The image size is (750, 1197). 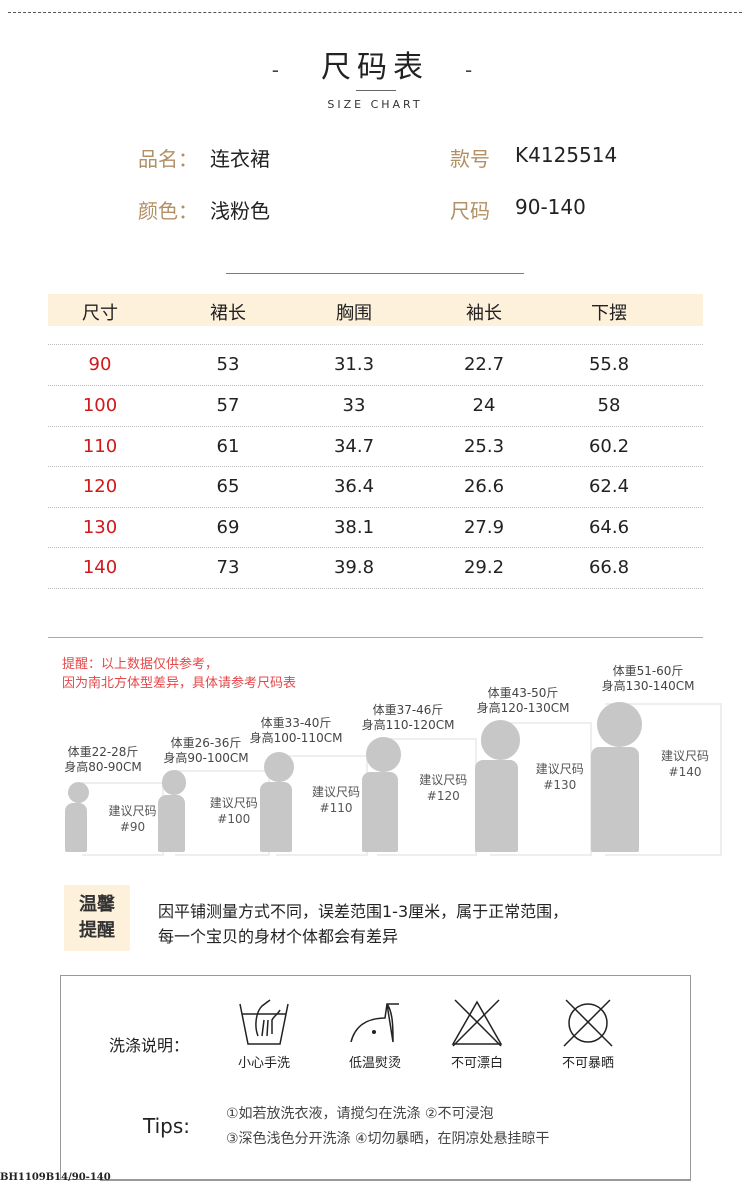 I want to click on value-cell: 53, so click(x=228, y=364).